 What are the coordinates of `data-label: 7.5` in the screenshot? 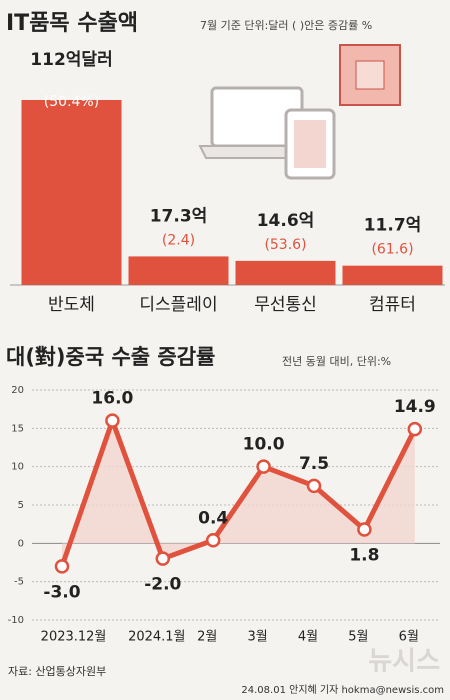 It's located at (314, 464).